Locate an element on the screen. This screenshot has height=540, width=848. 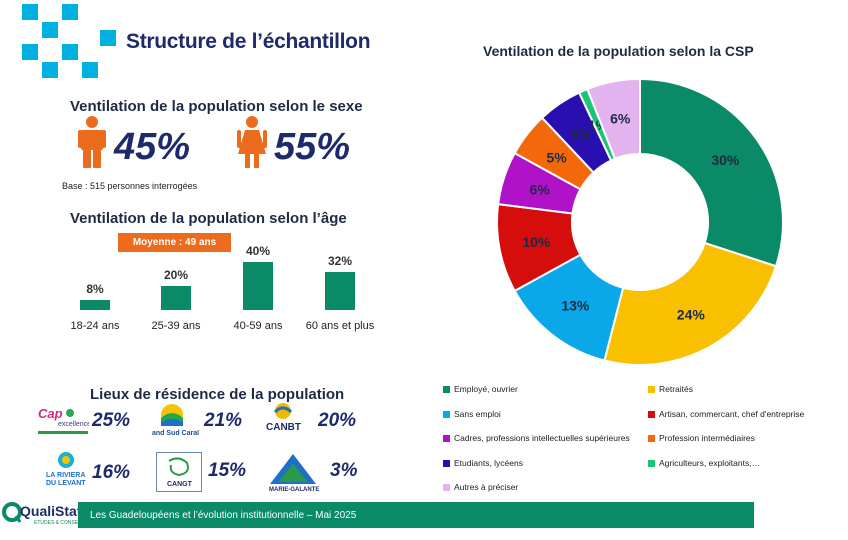
legend-label: Profession intermédiaires is located at coordinates (707, 438).